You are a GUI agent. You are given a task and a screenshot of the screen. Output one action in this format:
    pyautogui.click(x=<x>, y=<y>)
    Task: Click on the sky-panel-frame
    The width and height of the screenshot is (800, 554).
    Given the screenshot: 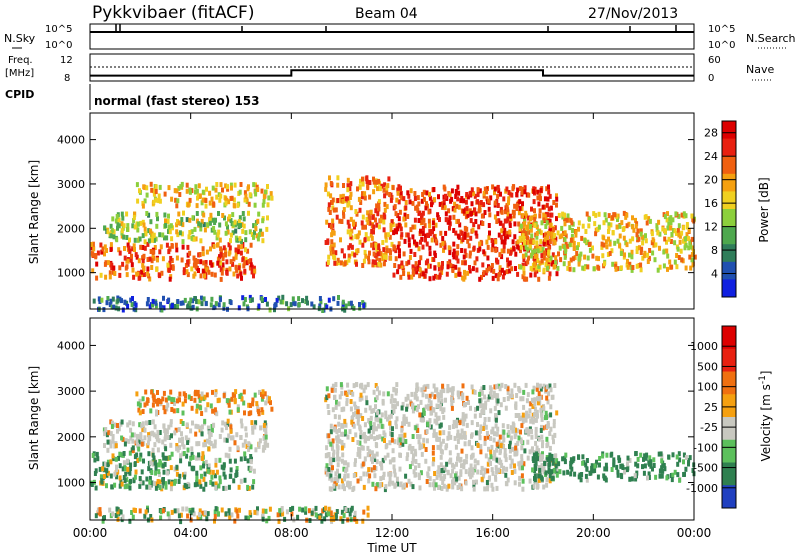 What is the action you would take?
    pyautogui.click(x=392, y=36)
    